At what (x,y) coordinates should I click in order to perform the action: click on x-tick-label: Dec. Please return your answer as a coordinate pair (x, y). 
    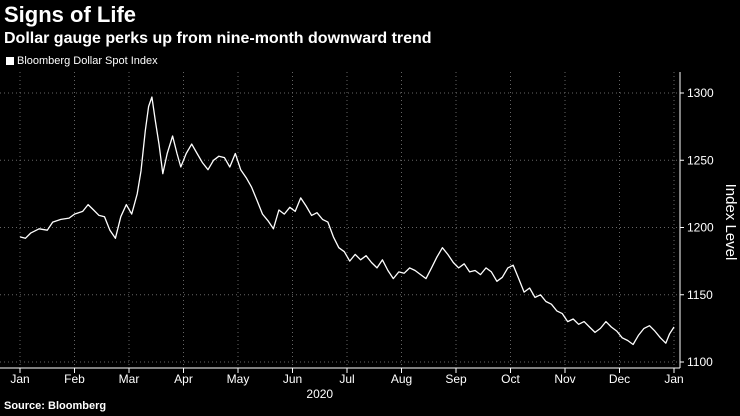
    Looking at the image, I should click on (619, 379).